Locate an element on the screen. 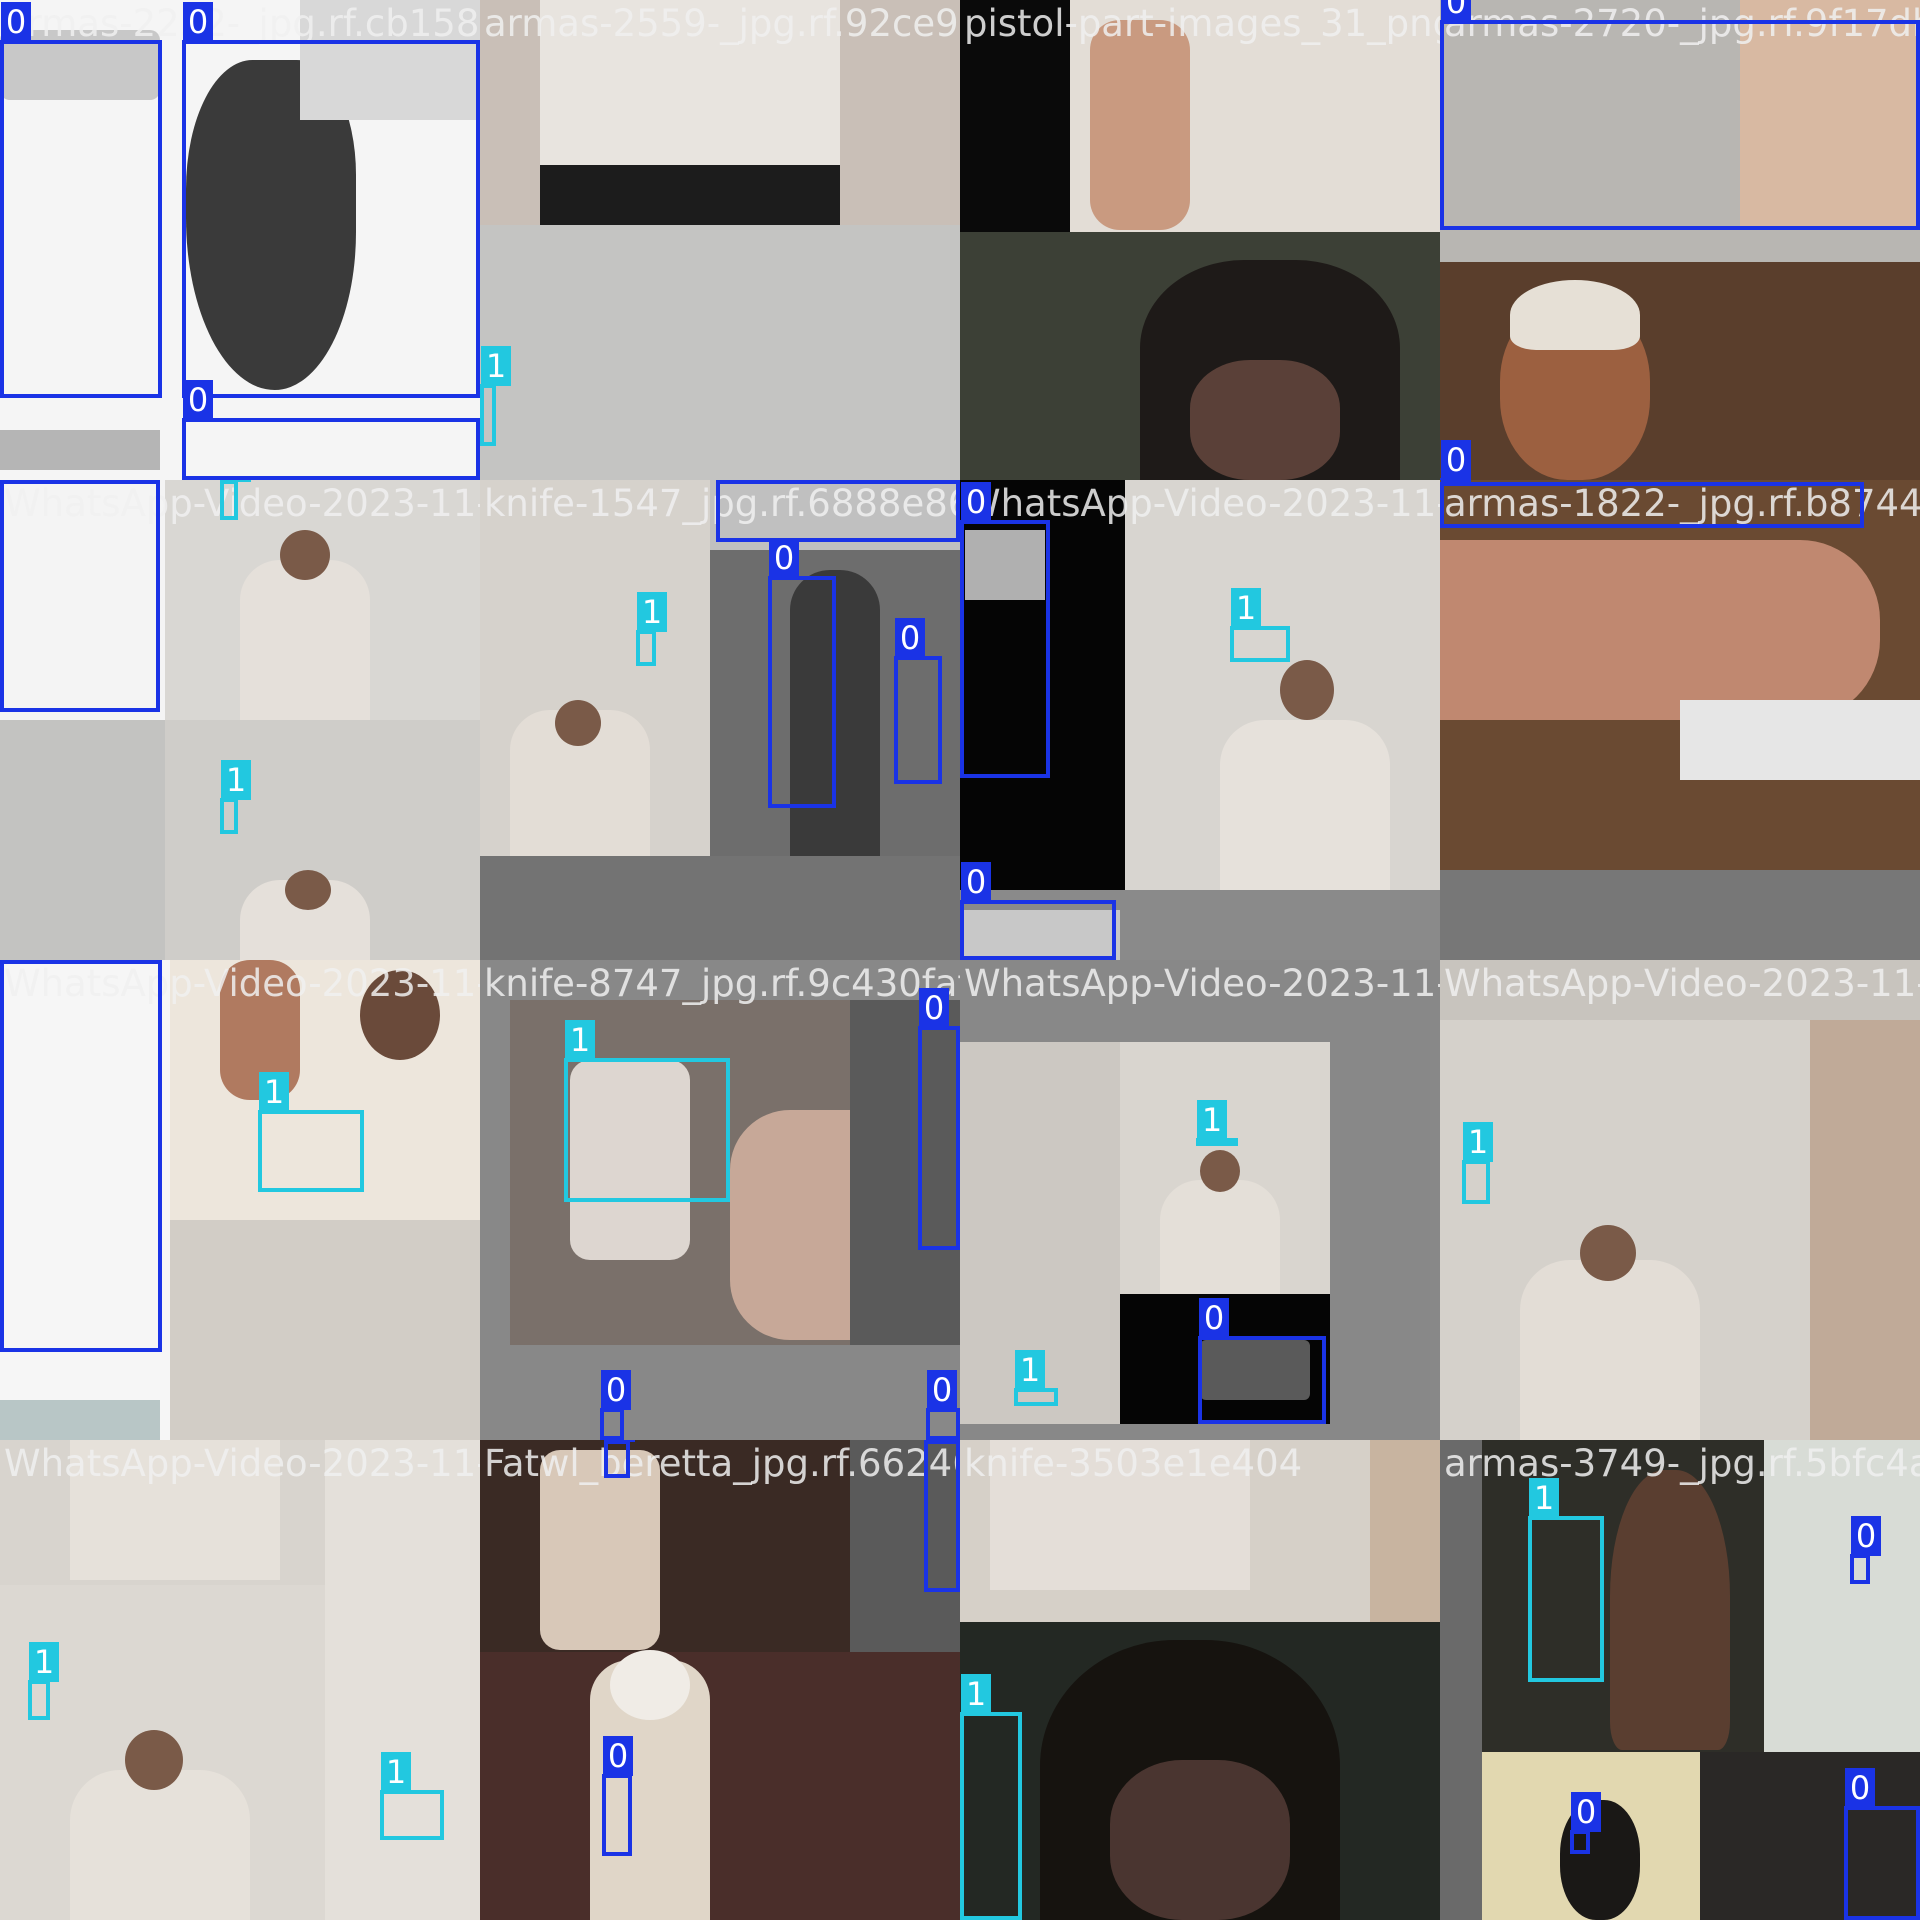  mosaic-tile: pistol-part-images_31_png is located at coordinates (1200, 240).